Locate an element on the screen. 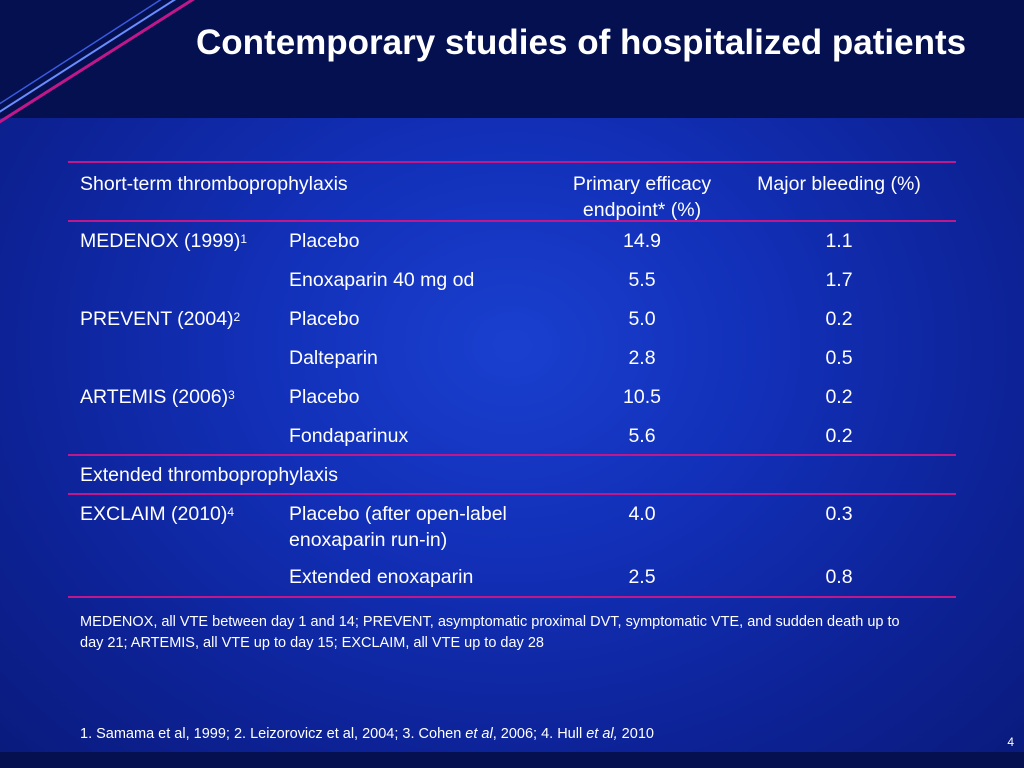  efficacy-cell: 10.5 is located at coordinates (642, 397).